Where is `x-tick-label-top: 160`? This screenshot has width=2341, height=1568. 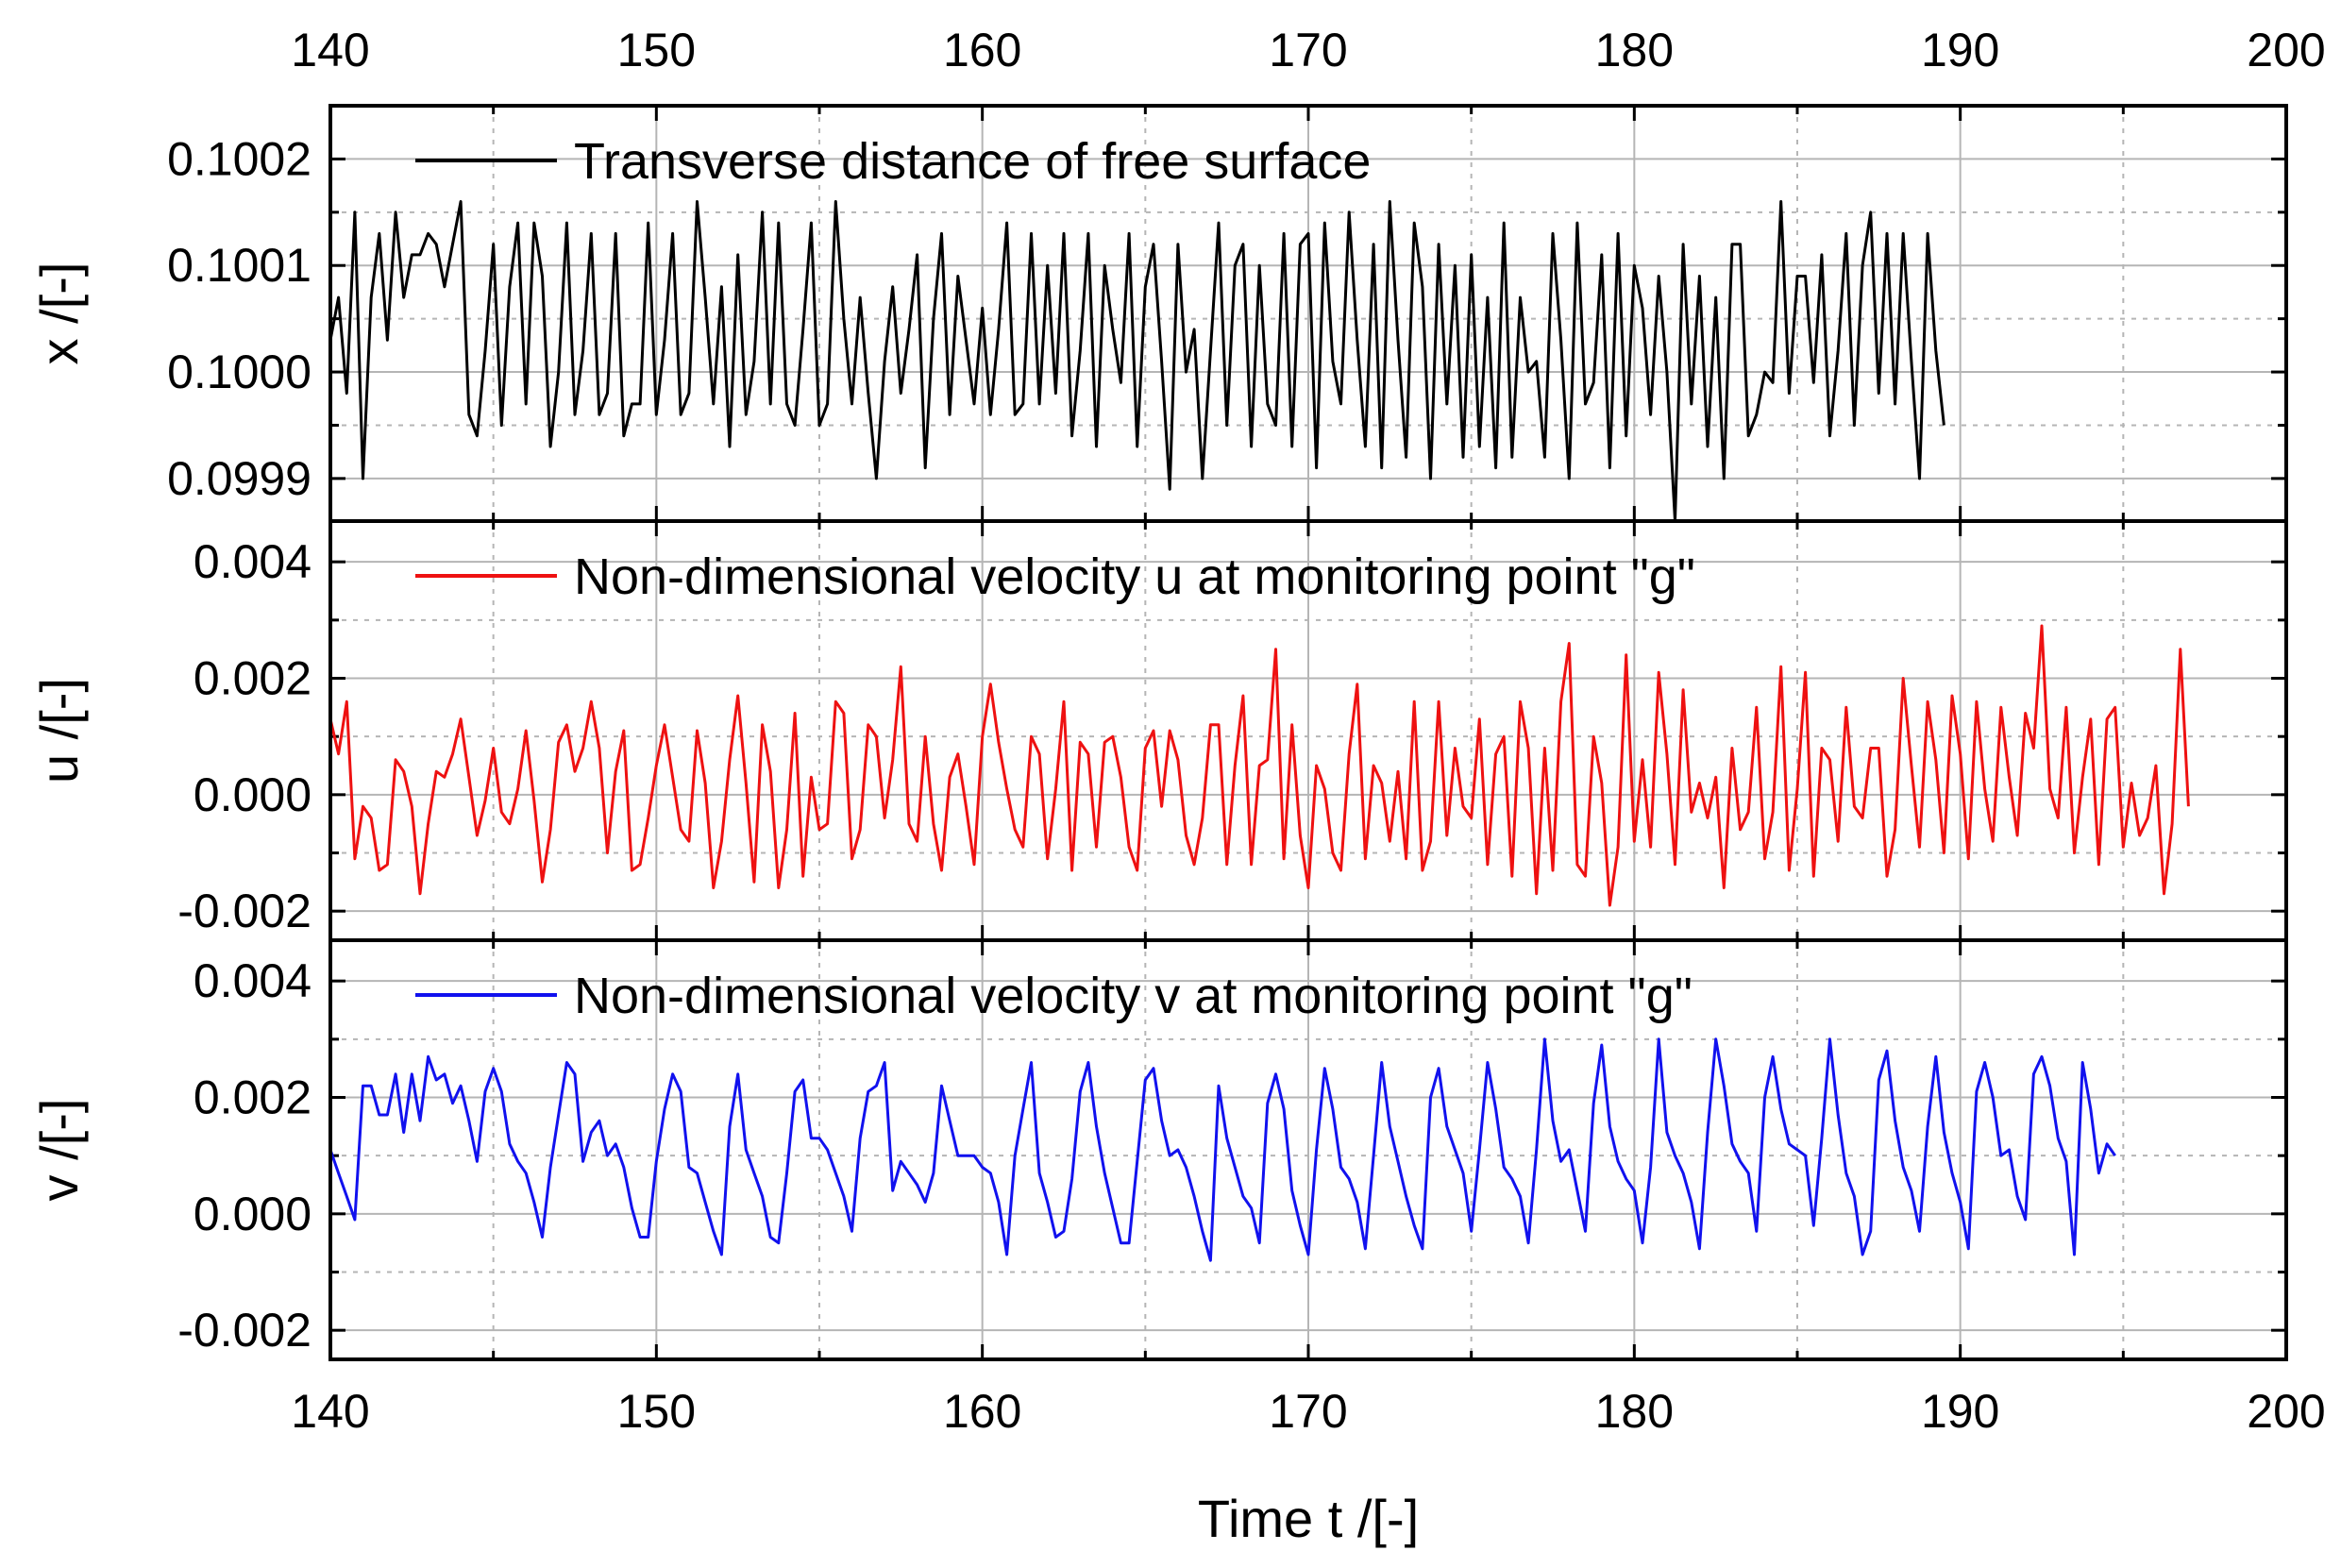 x-tick-label-top: 160 is located at coordinates (982, 50).